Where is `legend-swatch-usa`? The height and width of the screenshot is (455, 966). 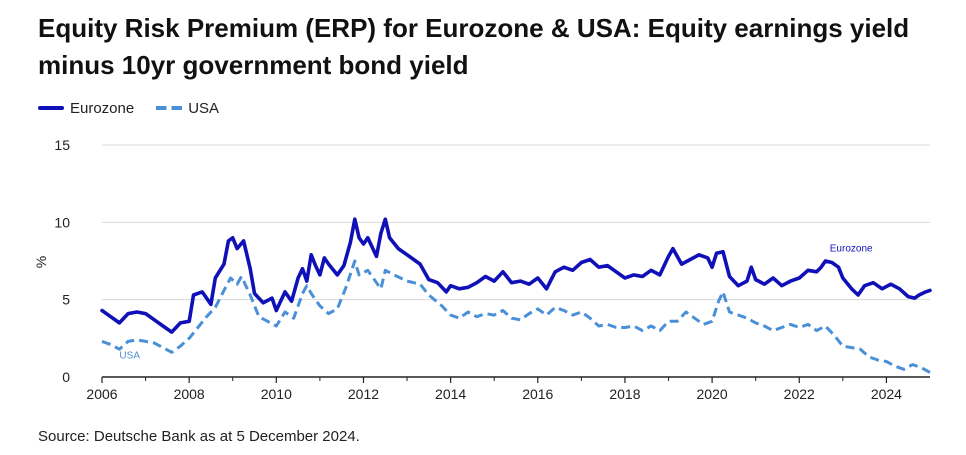 legend-swatch-usa is located at coordinates (169, 108).